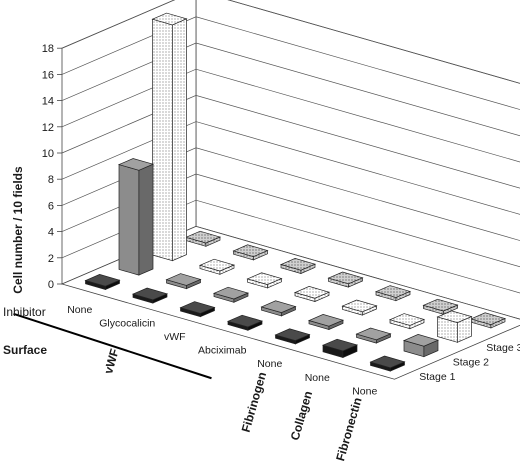  What do you see at coordinates (437, 377) in the screenshot?
I see `stage-label: Stage 1` at bounding box center [437, 377].